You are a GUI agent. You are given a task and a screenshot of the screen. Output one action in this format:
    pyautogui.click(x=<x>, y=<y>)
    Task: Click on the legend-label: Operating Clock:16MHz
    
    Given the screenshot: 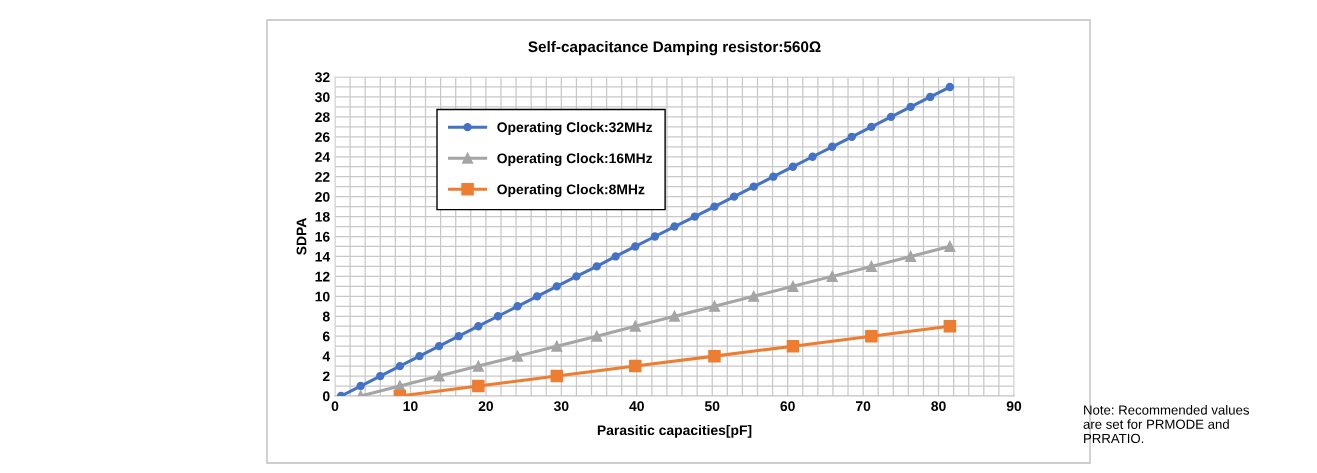 What is the action you would take?
    pyautogui.click(x=575, y=160)
    